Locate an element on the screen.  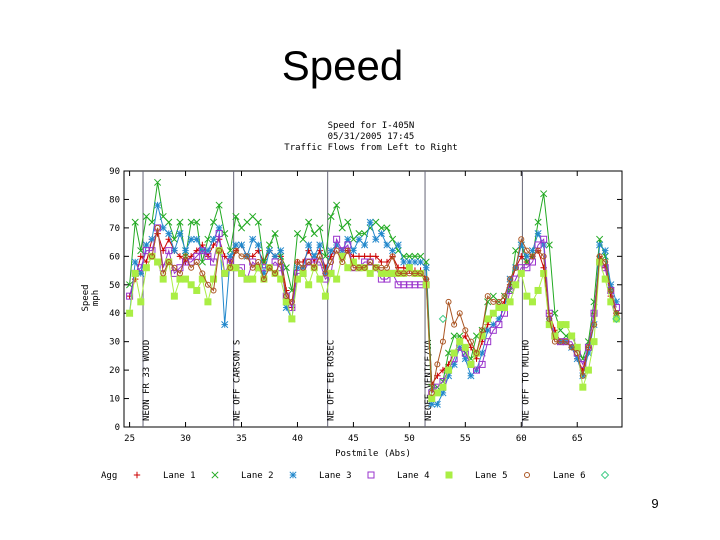
y-axis-label: Speed is located at coordinates (86, 297).